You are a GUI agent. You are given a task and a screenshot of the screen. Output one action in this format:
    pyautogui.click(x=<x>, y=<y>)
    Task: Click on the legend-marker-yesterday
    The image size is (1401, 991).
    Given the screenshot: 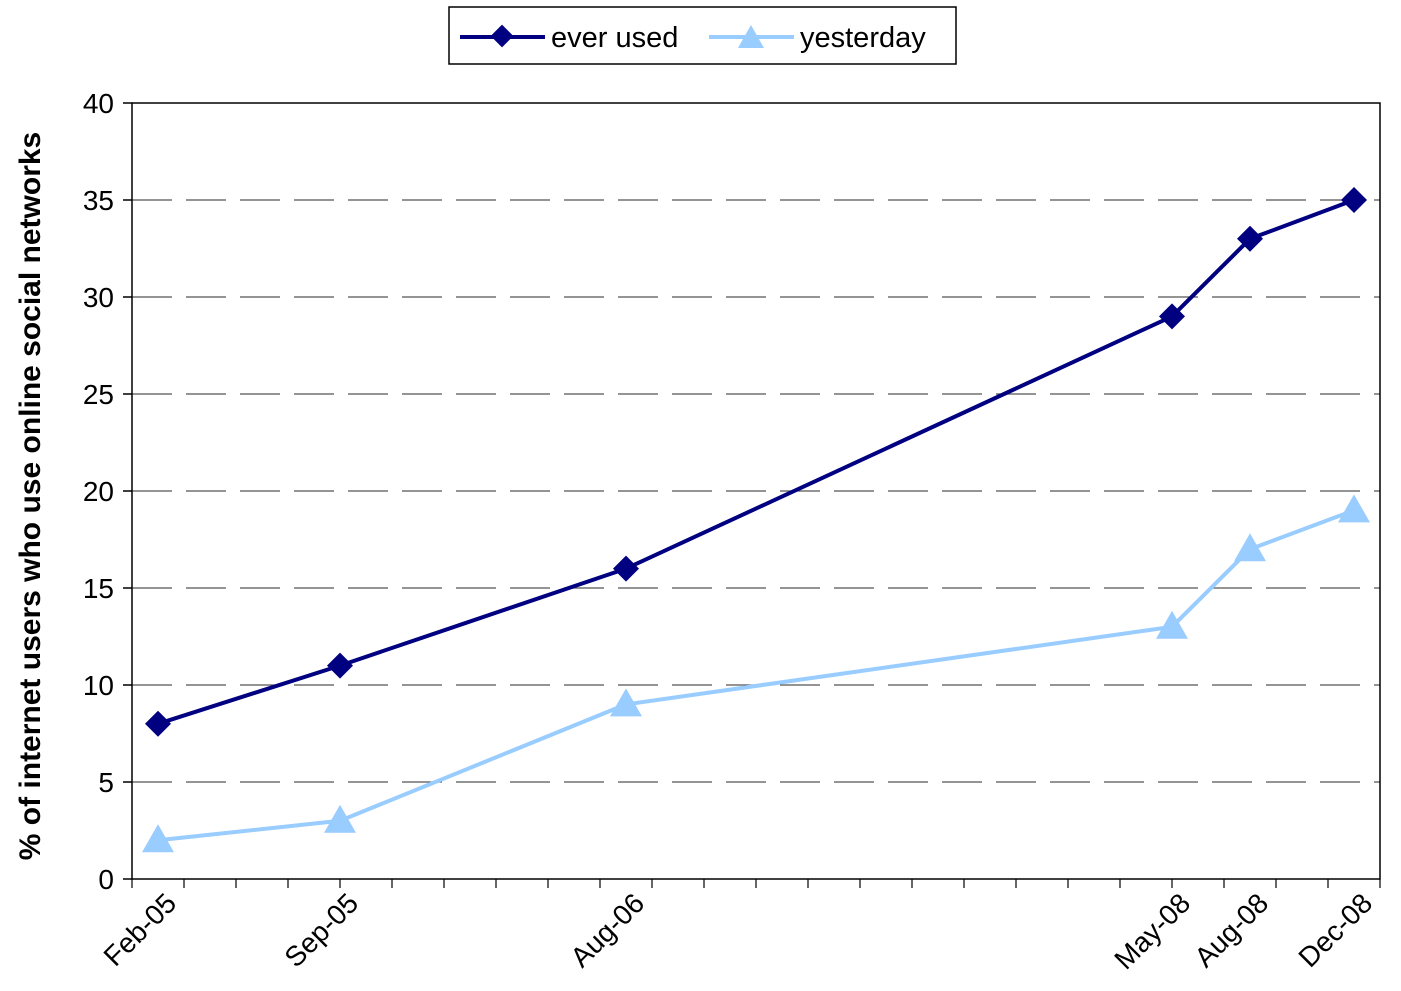 What is the action you would take?
    pyautogui.click(x=751, y=36)
    